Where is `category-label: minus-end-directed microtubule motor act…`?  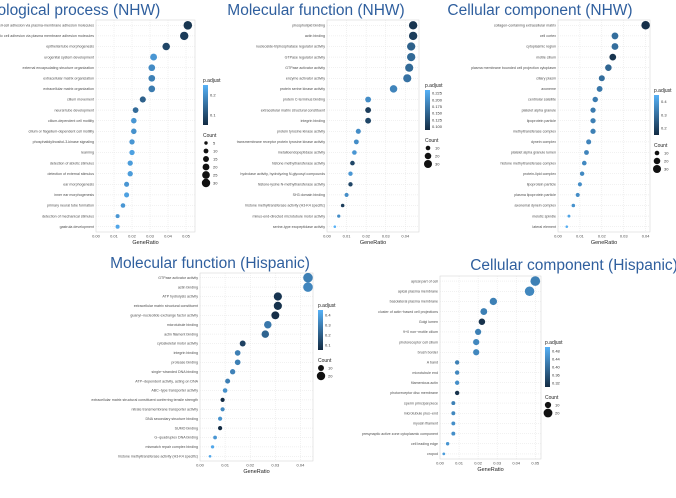 category-label: minus-end-directed microtubule motor act… is located at coordinates (288, 216).